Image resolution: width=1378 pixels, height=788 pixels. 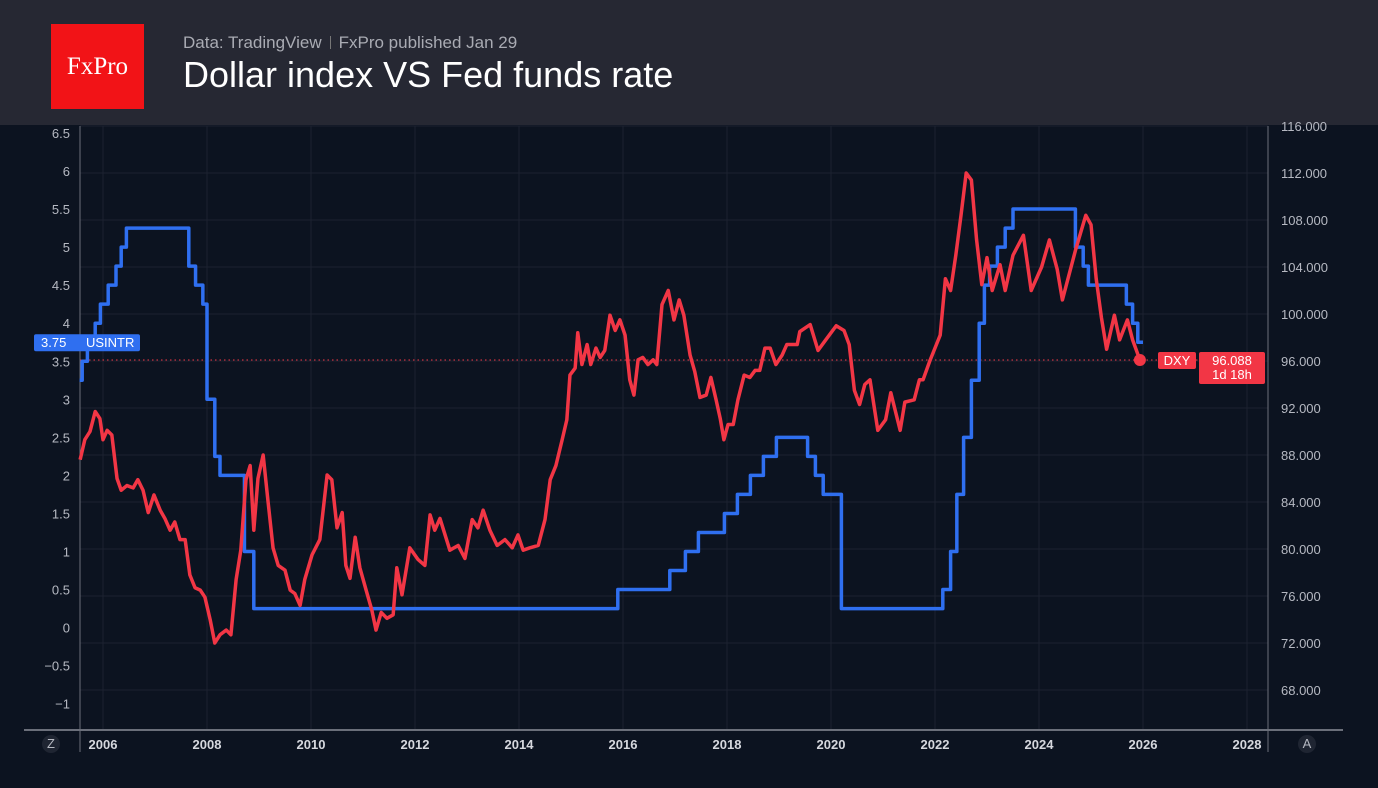 I want to click on left-axis-tick-label: 6.5, so click(x=61, y=133).